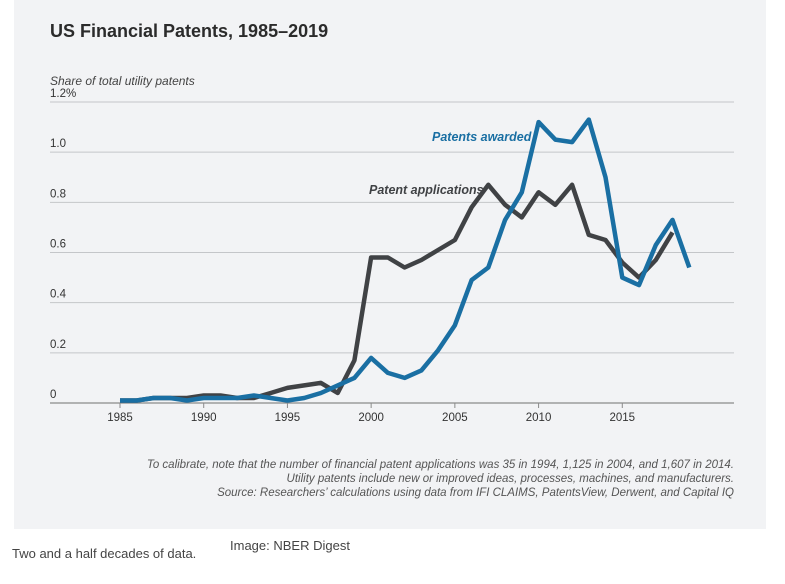 The image size is (785, 584). I want to click on image-caption: Two and a half decades of data., so click(104, 553).